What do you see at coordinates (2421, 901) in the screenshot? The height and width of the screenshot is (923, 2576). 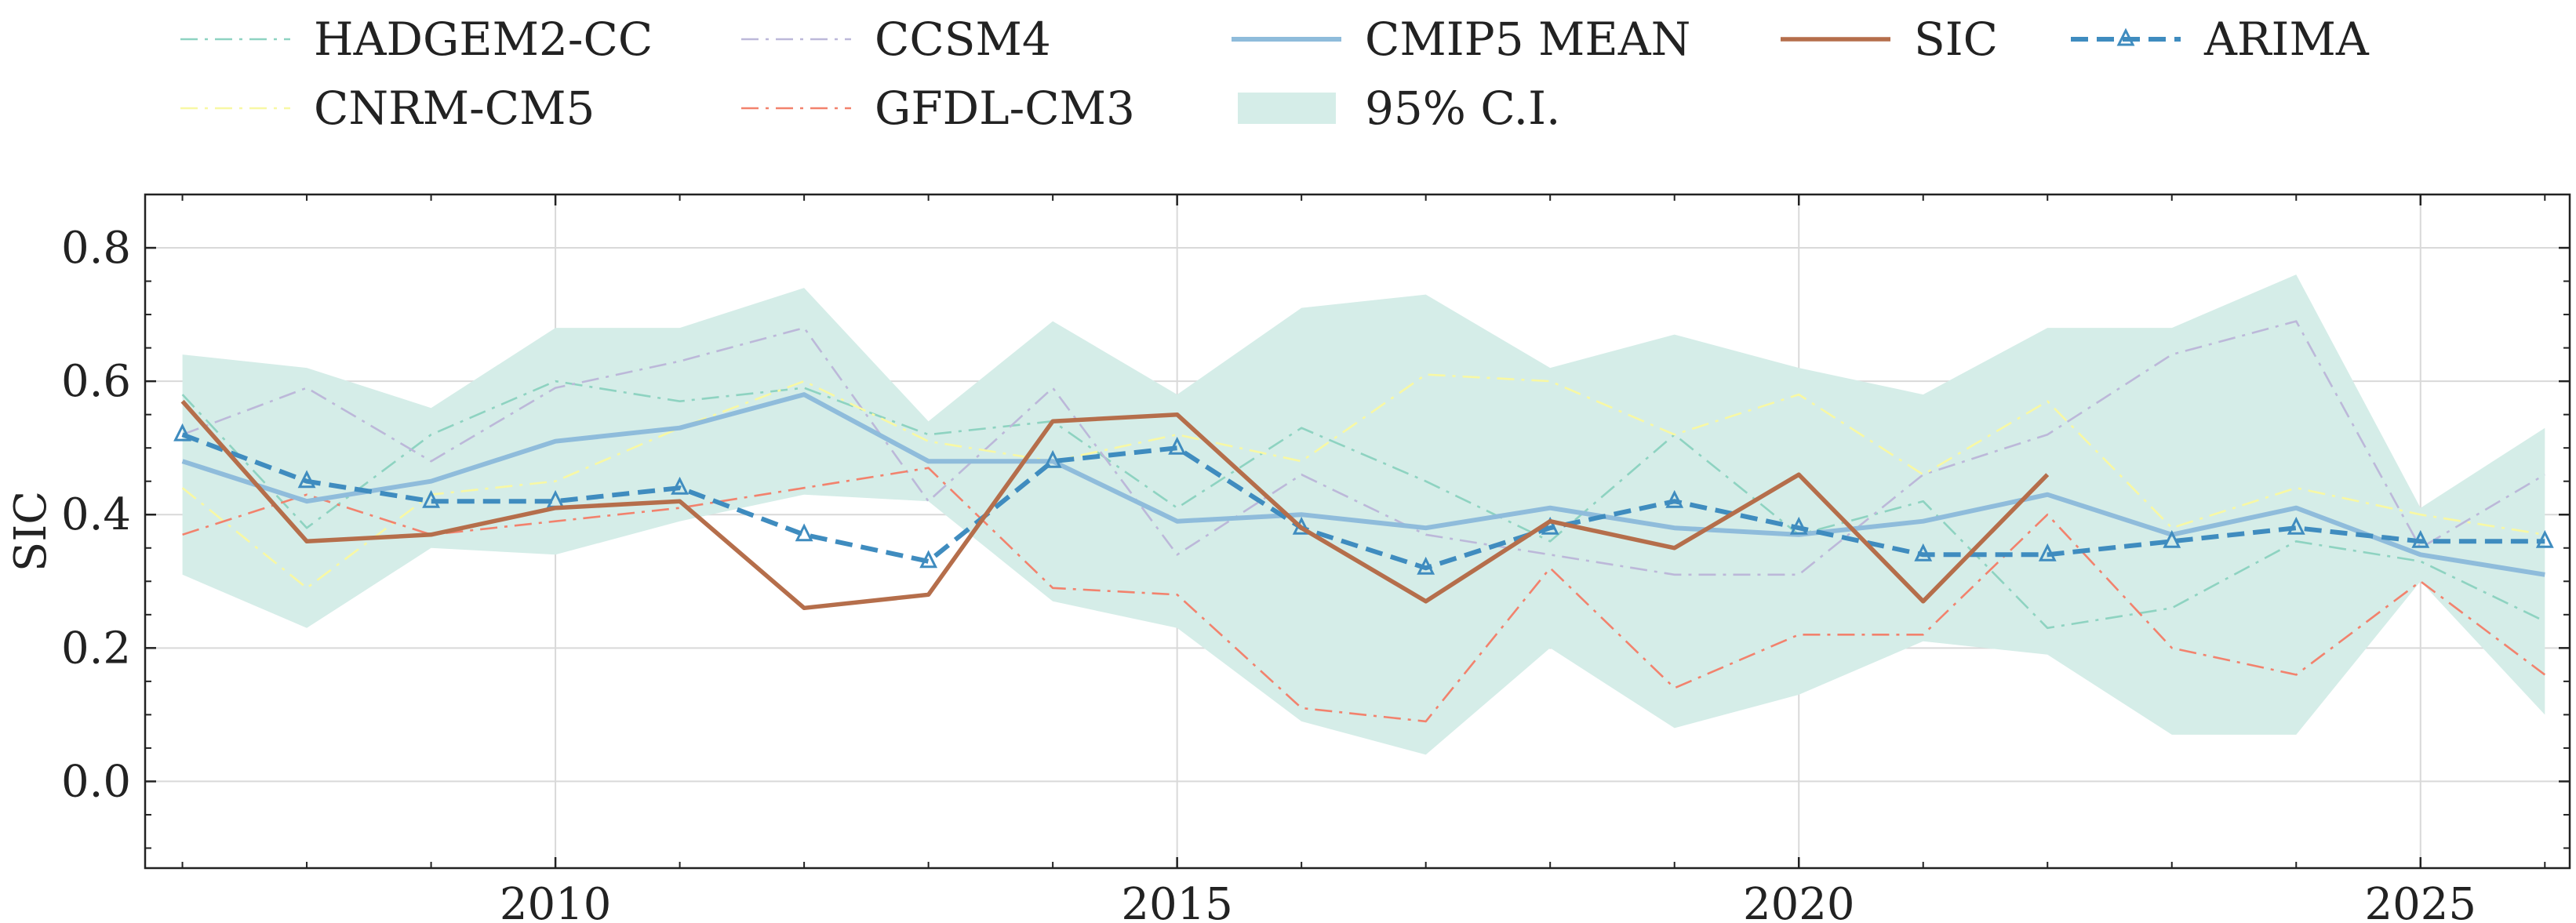 I see `x-tick-label: 2025` at bounding box center [2421, 901].